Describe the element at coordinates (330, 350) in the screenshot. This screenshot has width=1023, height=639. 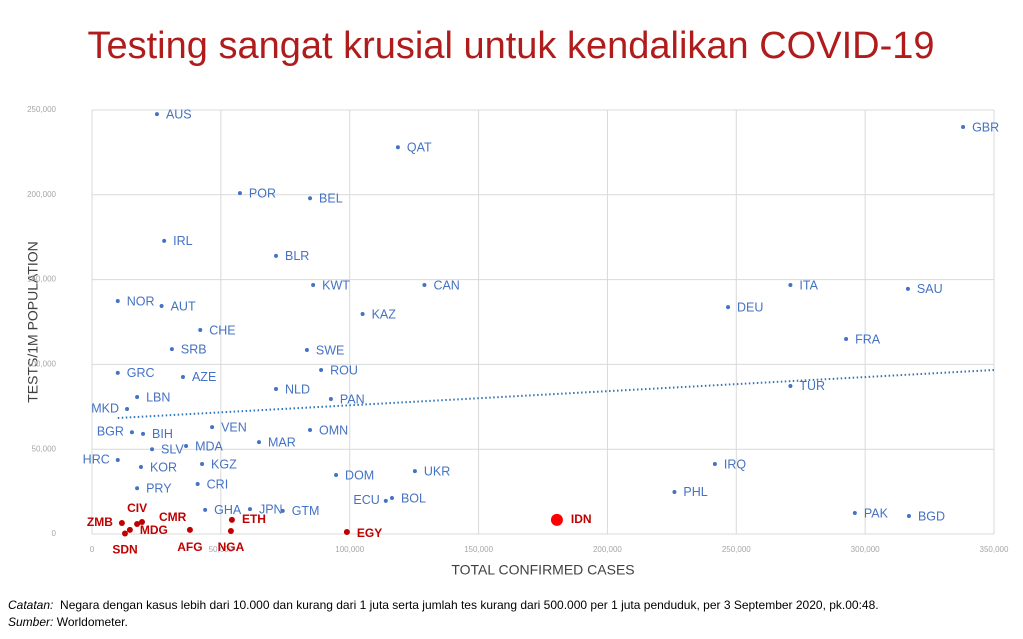
I see `point-label: SWE` at that location.